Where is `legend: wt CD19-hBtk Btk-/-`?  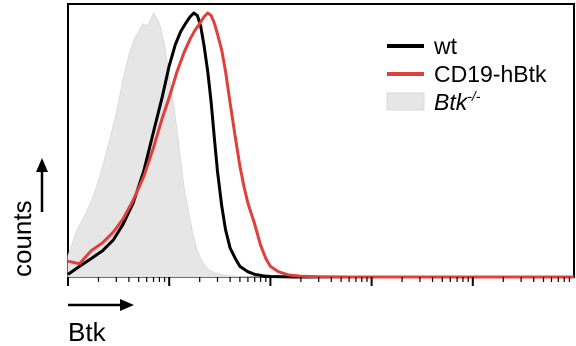
legend: wt CD19-hBtk Btk-/- is located at coordinates (466, 74).